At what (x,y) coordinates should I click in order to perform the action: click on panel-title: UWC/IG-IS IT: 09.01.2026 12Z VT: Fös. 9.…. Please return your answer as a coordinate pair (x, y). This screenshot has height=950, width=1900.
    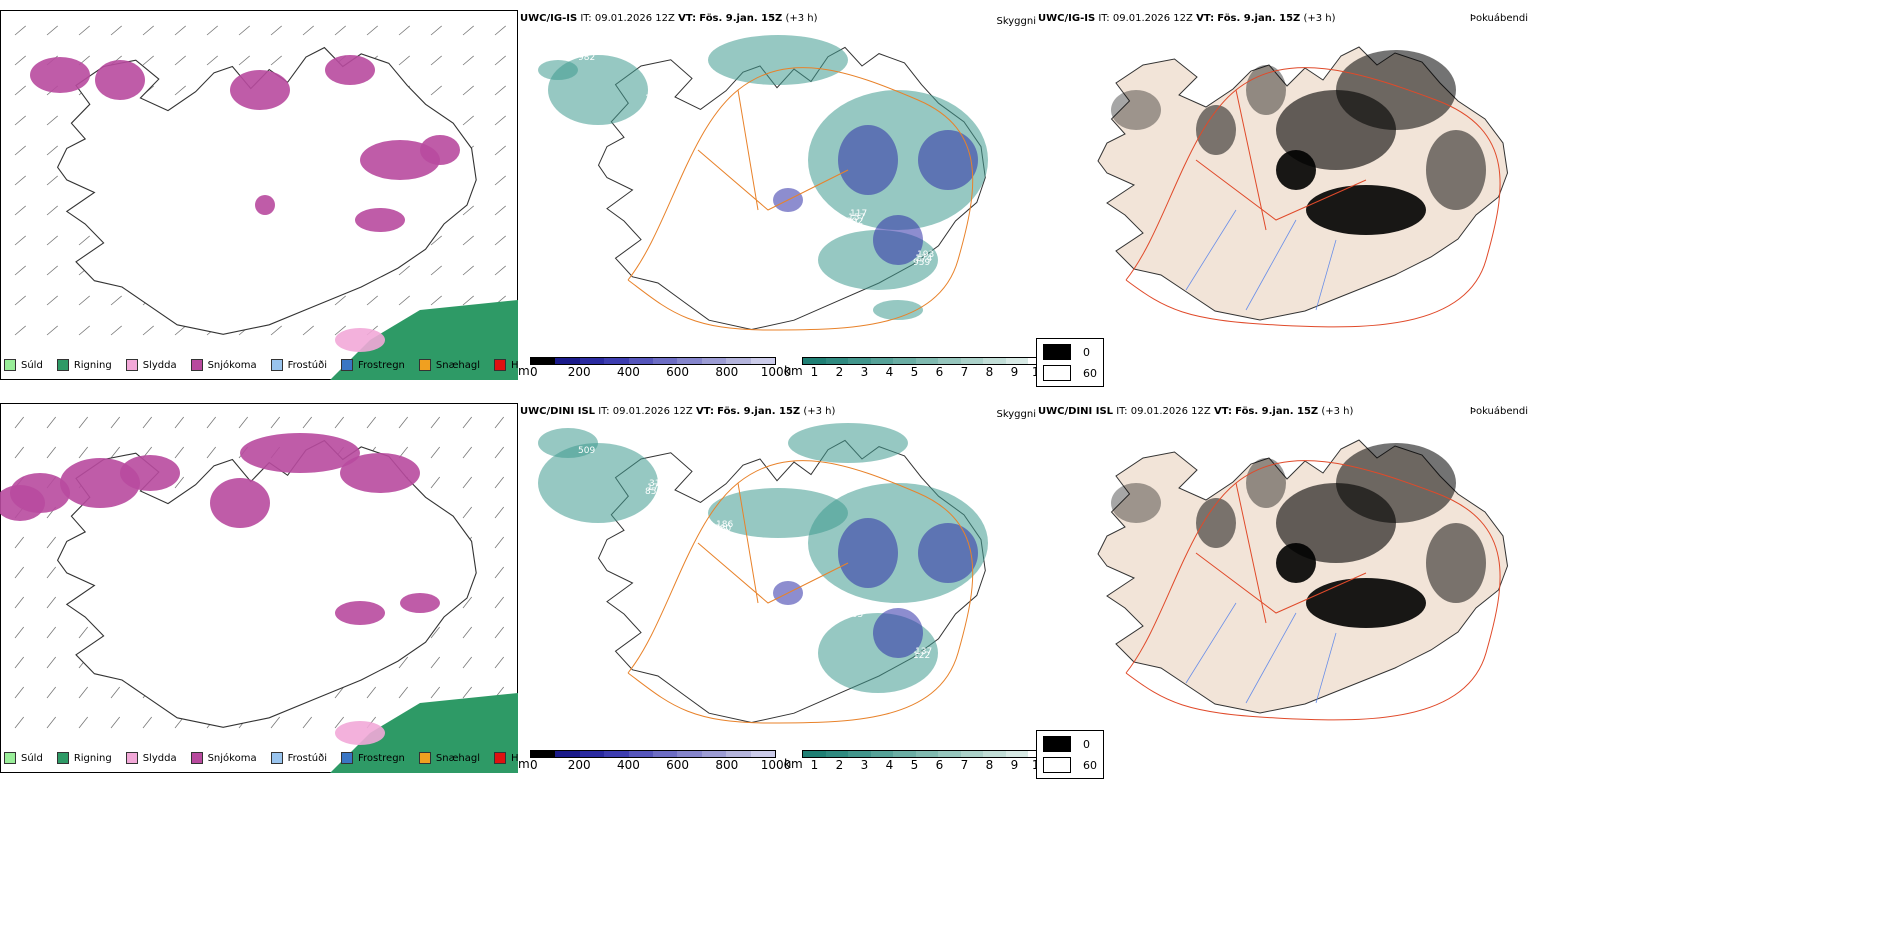
    Looking at the image, I should click on (1187, 18).